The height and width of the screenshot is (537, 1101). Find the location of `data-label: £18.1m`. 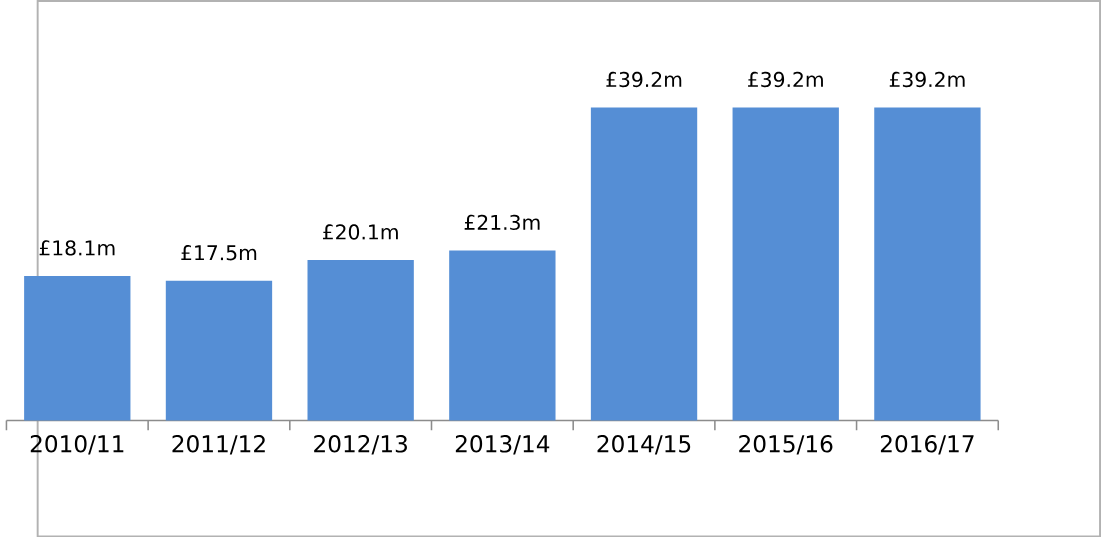

data-label: £18.1m is located at coordinates (77, 248).